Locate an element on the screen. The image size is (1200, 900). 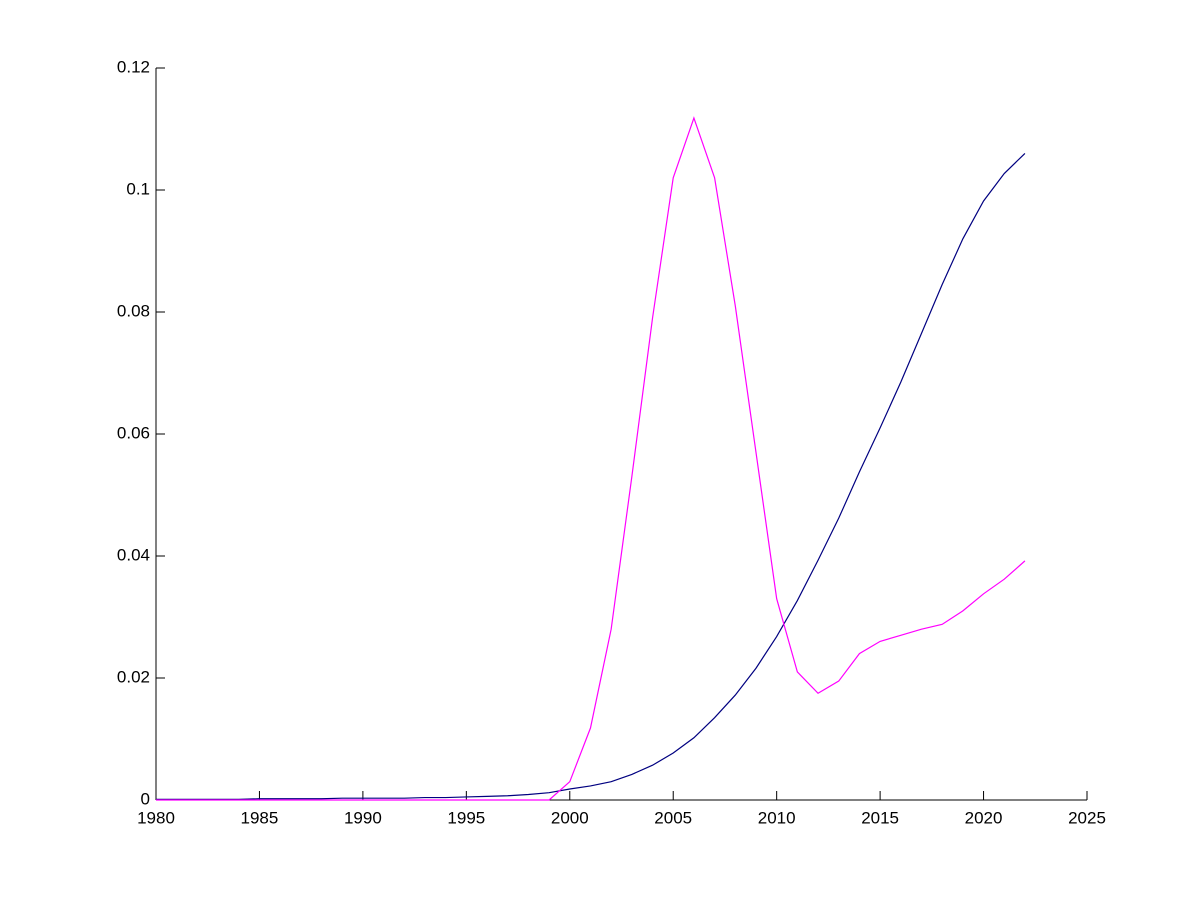
x-tick-label: 2000 is located at coordinates (570, 817).